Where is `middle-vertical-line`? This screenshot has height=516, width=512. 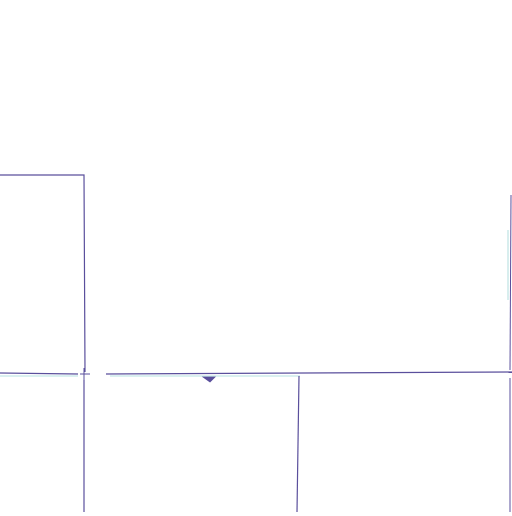 middle-vertical-line is located at coordinates (298, 444).